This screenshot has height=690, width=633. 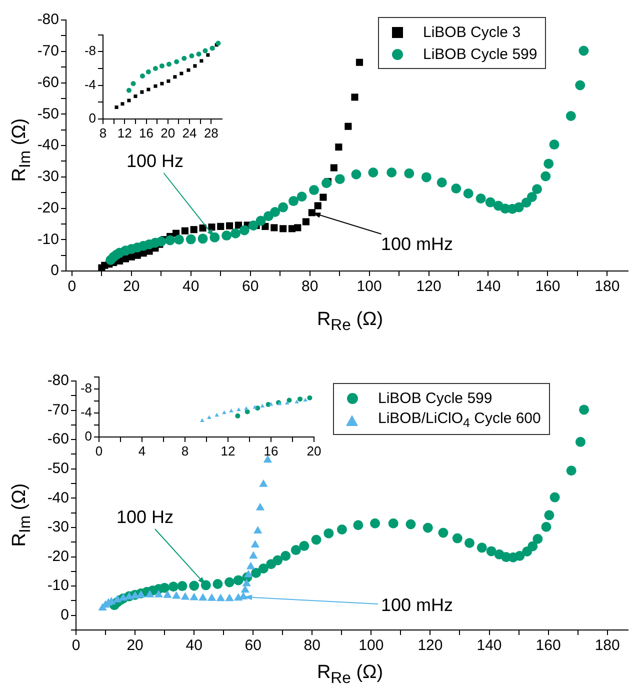 I want to click on x-tick-label: 4, so click(x=142, y=450).